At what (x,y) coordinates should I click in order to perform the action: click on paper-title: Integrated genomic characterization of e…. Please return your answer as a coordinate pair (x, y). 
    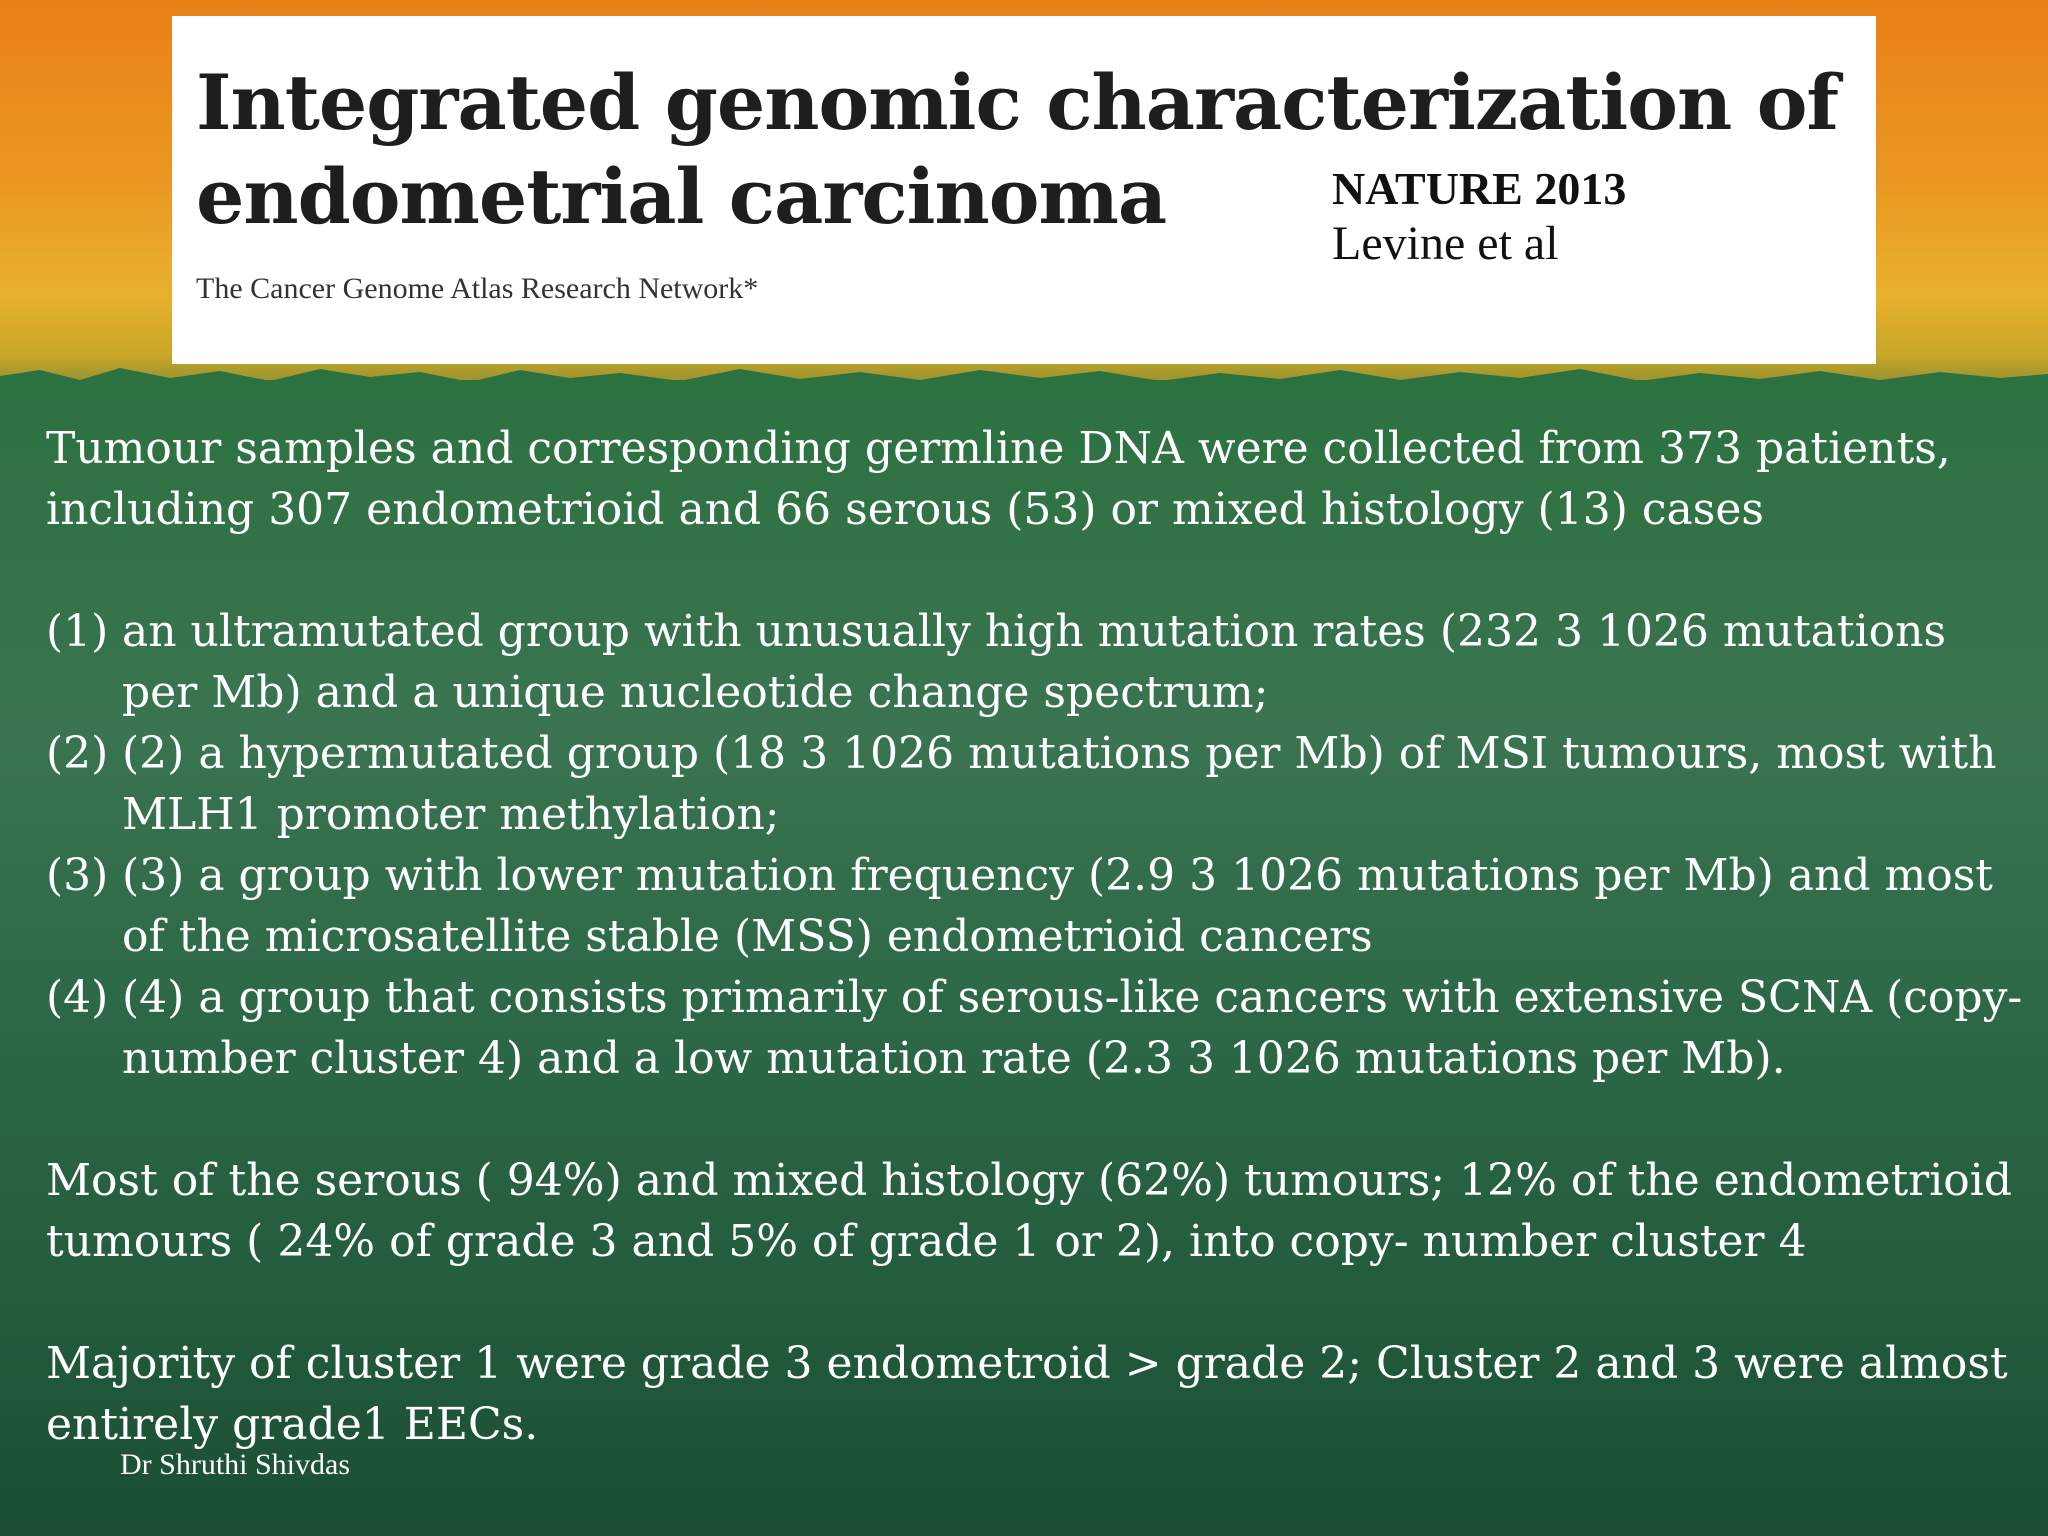
    Looking at the image, I should click on (1017, 150).